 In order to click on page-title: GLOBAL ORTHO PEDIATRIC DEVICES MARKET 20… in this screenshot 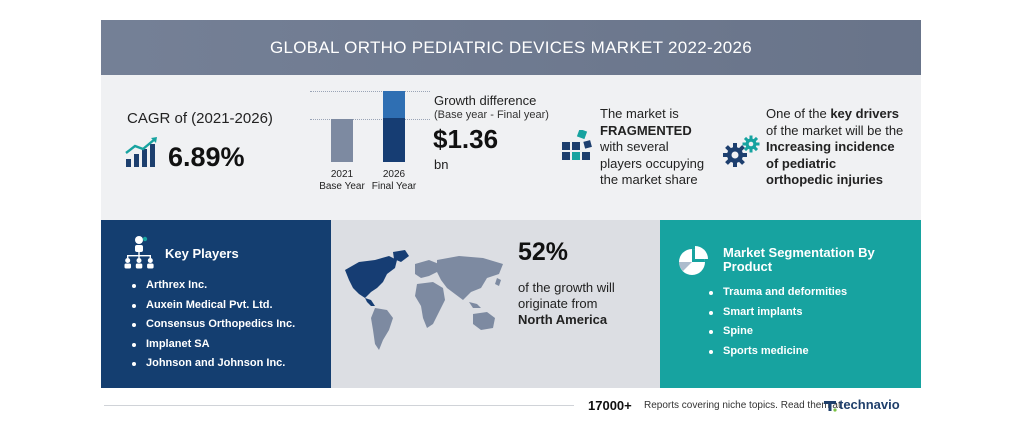, I will do `click(511, 47)`.